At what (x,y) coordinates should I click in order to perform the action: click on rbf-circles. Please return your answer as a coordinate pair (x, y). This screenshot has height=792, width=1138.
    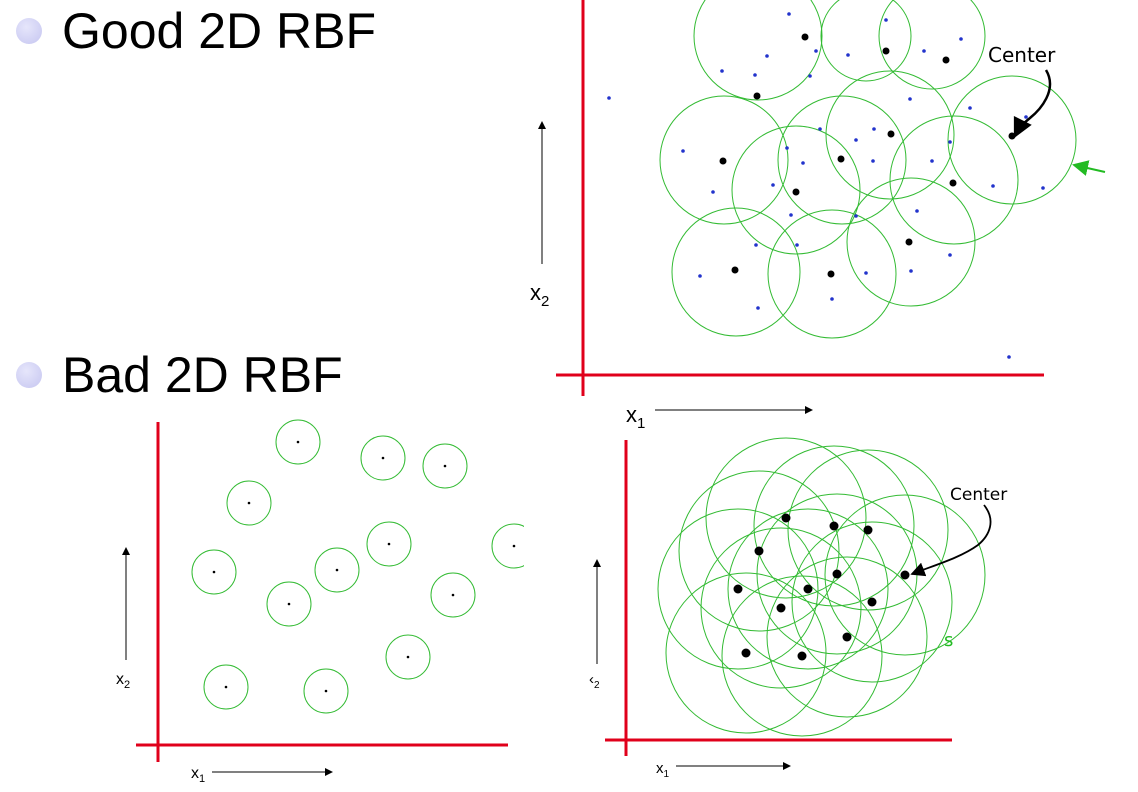
    Looking at the image, I should click on (364, 566).